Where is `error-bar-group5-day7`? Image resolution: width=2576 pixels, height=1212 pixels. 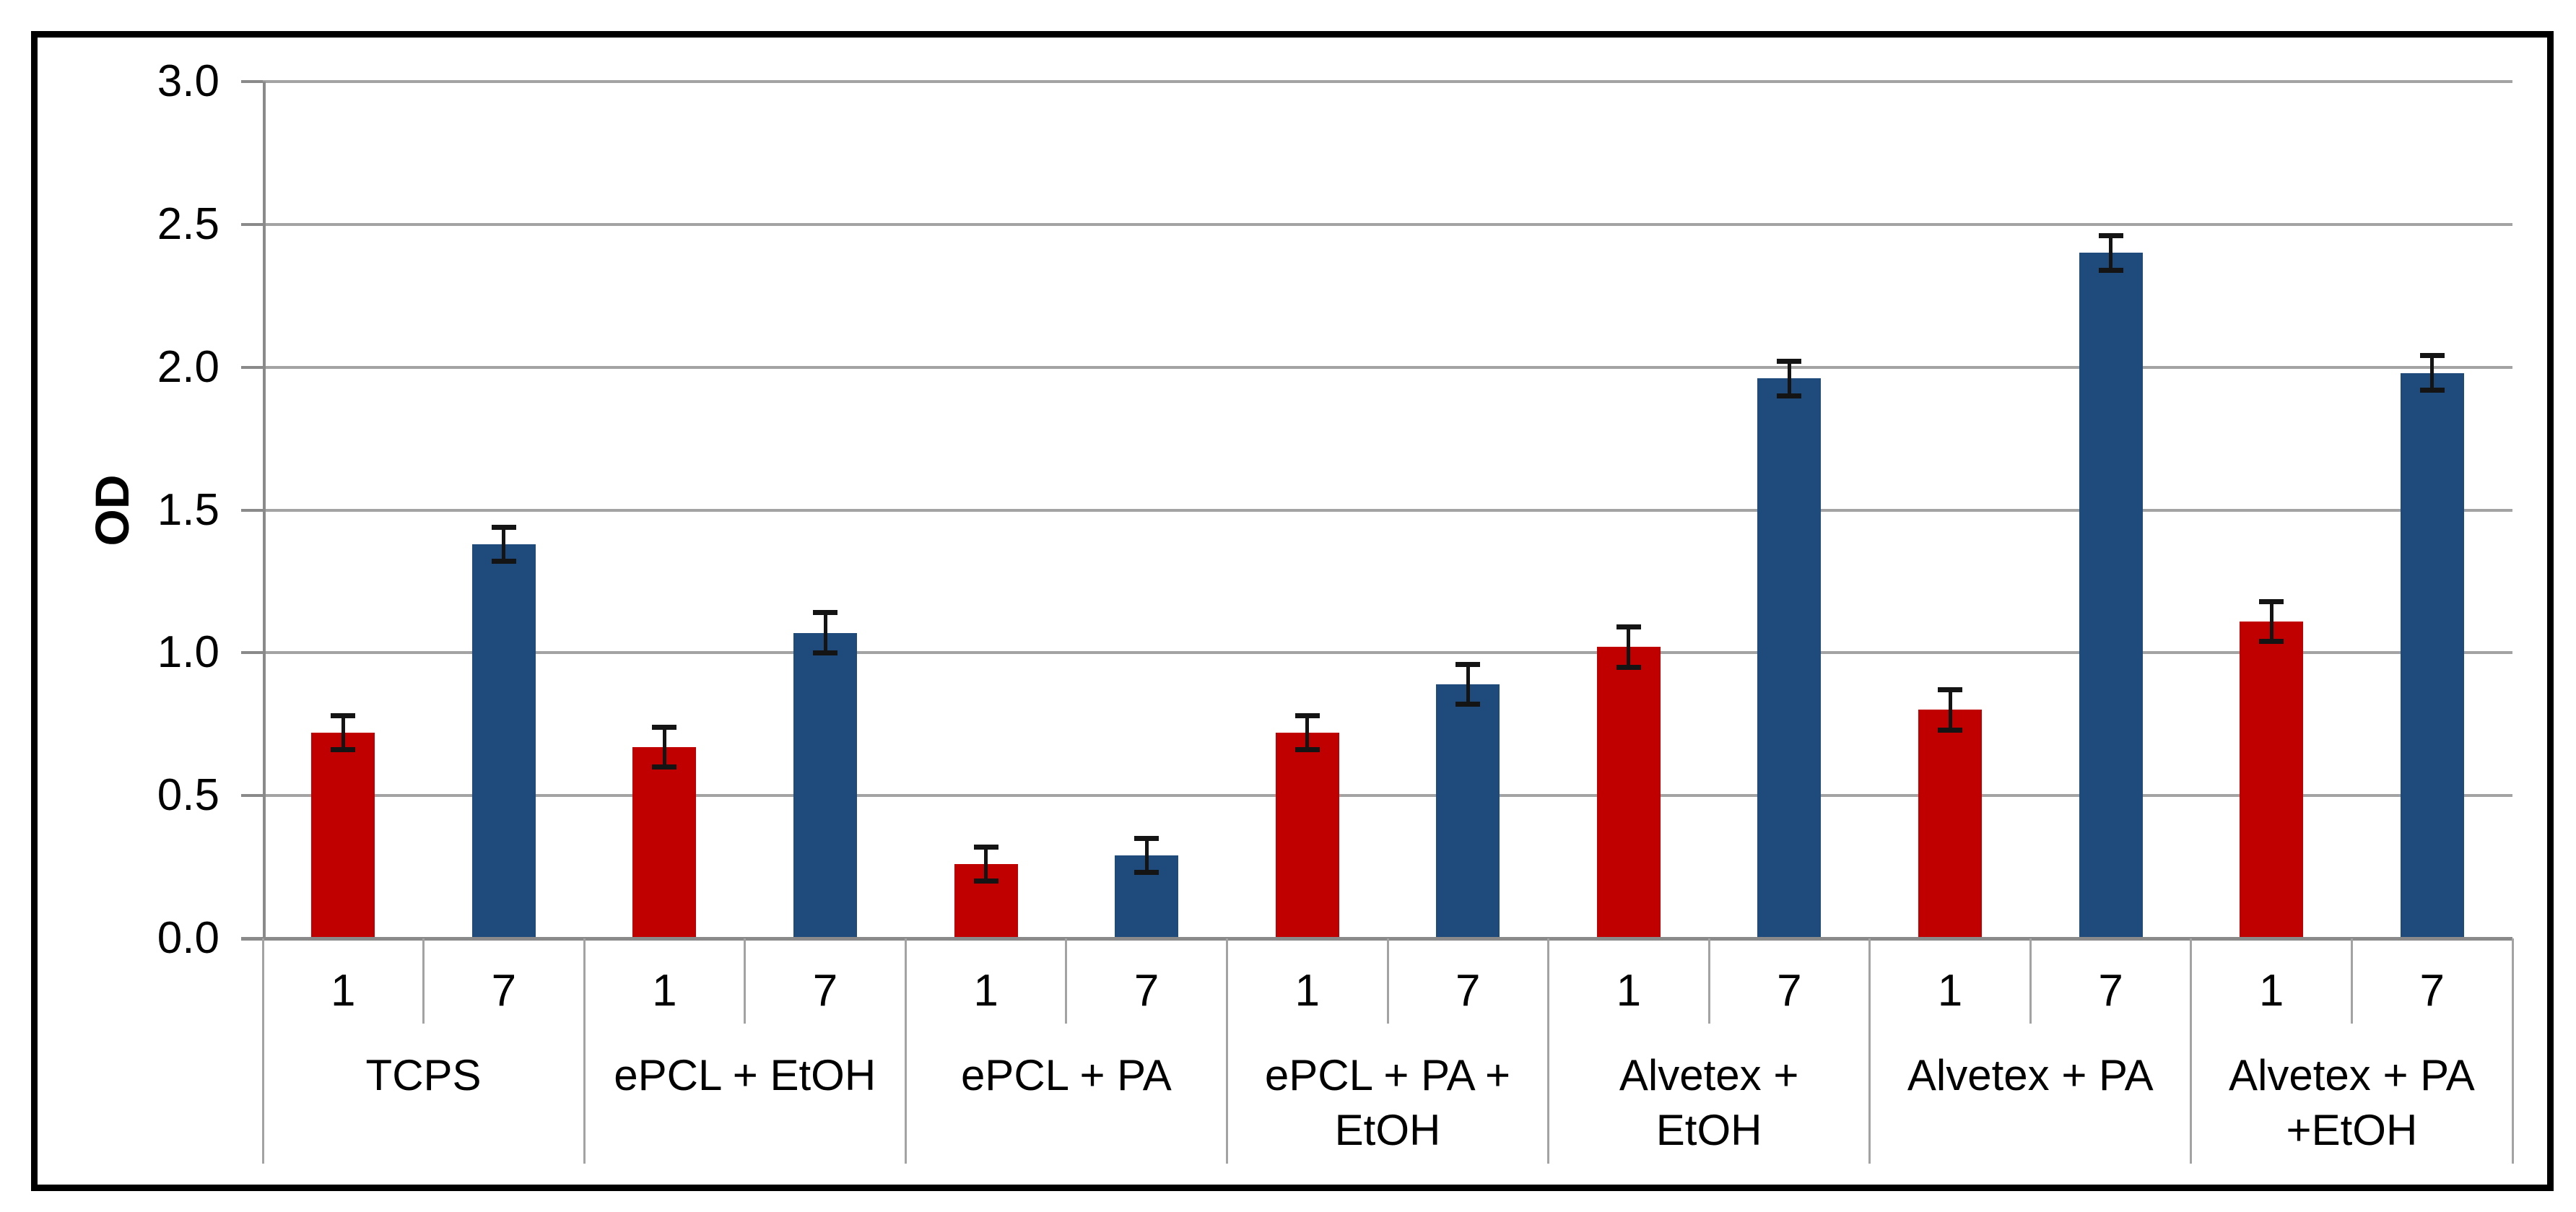 error-bar-group5-day7 is located at coordinates (1789, 378).